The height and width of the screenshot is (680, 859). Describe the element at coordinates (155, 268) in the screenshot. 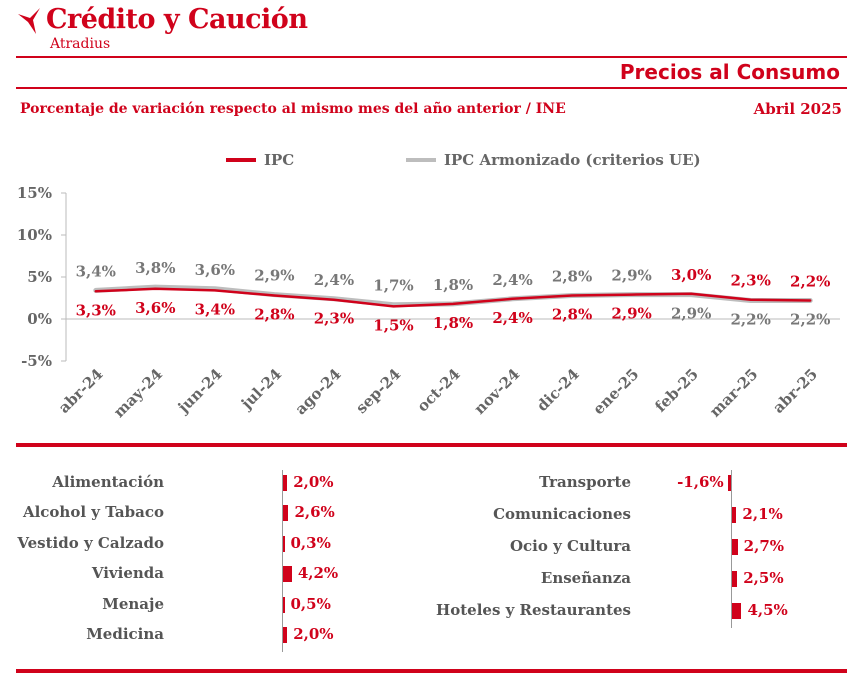

I see `data-label-ipca: 3,8%` at that location.